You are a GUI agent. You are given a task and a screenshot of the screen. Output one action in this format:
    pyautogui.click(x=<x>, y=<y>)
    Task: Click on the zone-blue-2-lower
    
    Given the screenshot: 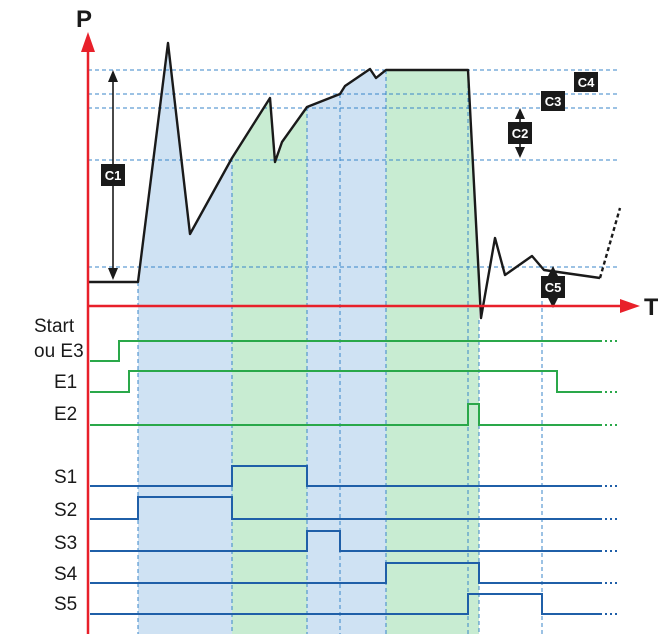 What is the action you would take?
    pyautogui.click(x=346, y=470)
    